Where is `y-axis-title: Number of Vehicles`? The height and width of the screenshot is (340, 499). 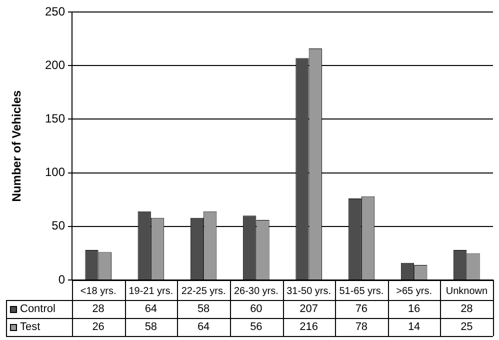
y-axis-title: Number of Vehicles is located at coordinates (17, 146).